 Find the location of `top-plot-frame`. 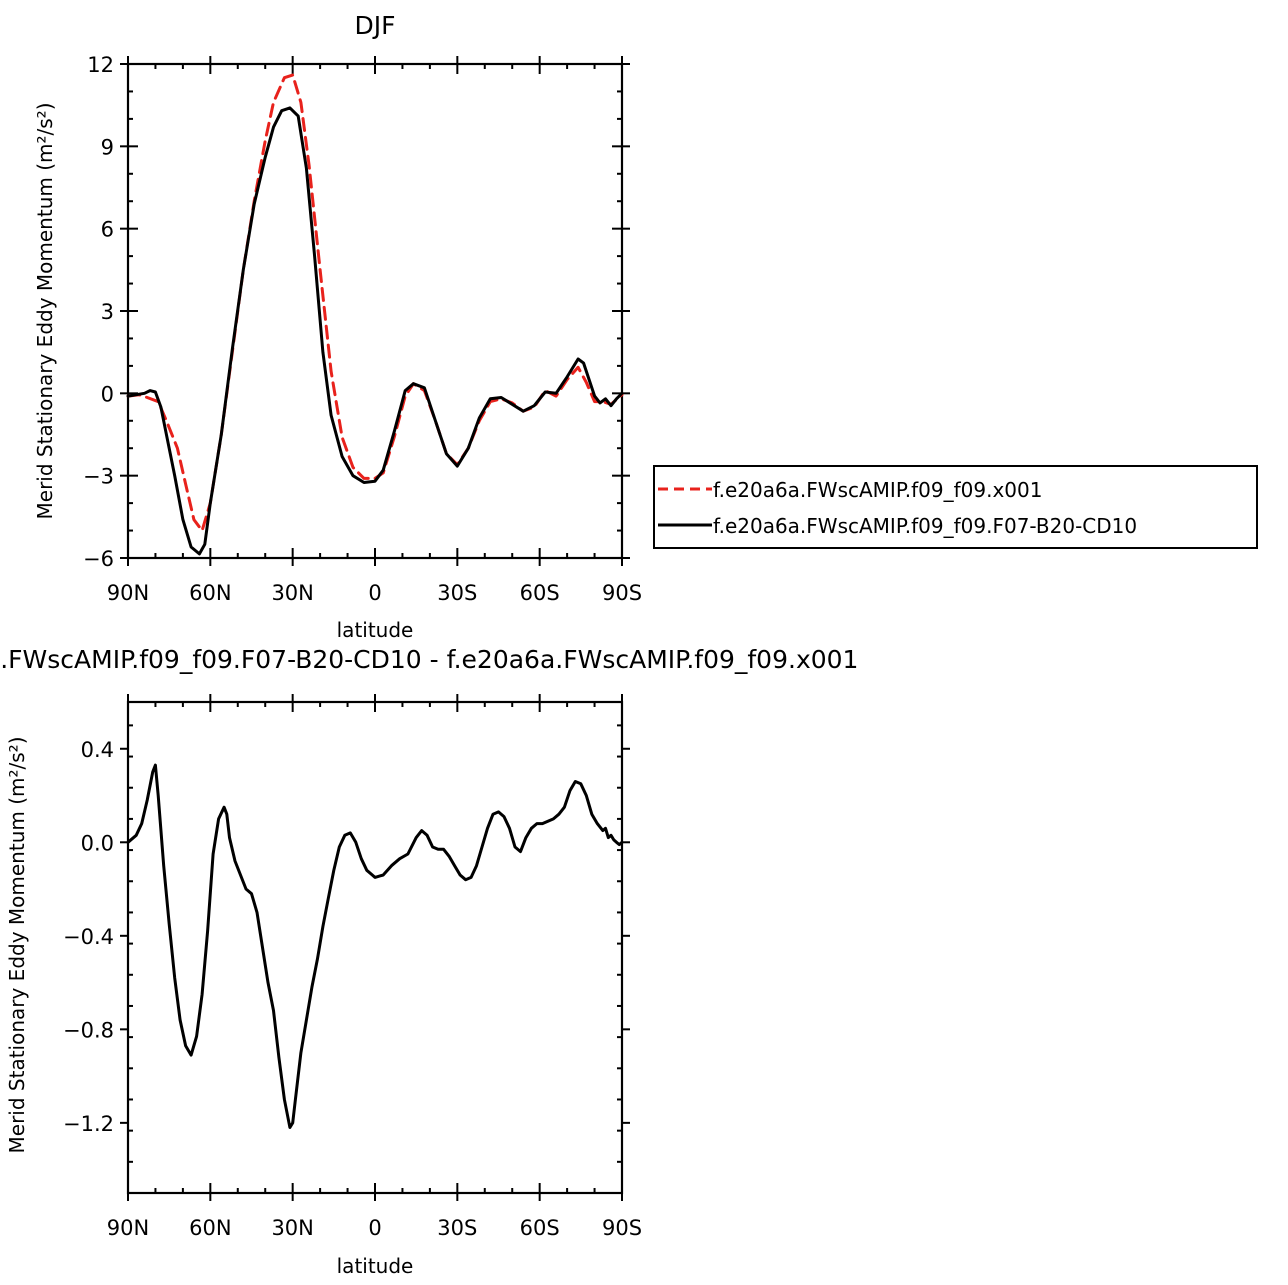

top-plot-frame is located at coordinates (375, 311).